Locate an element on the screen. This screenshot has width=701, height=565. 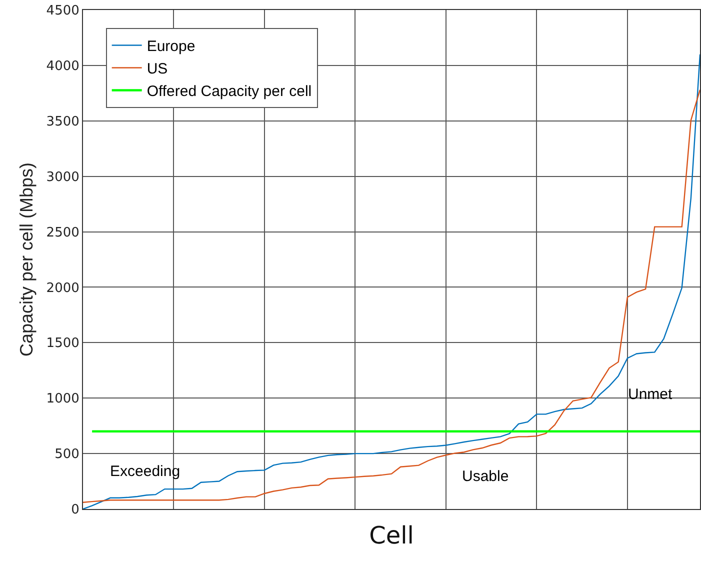
legend-label: US is located at coordinates (157, 69).